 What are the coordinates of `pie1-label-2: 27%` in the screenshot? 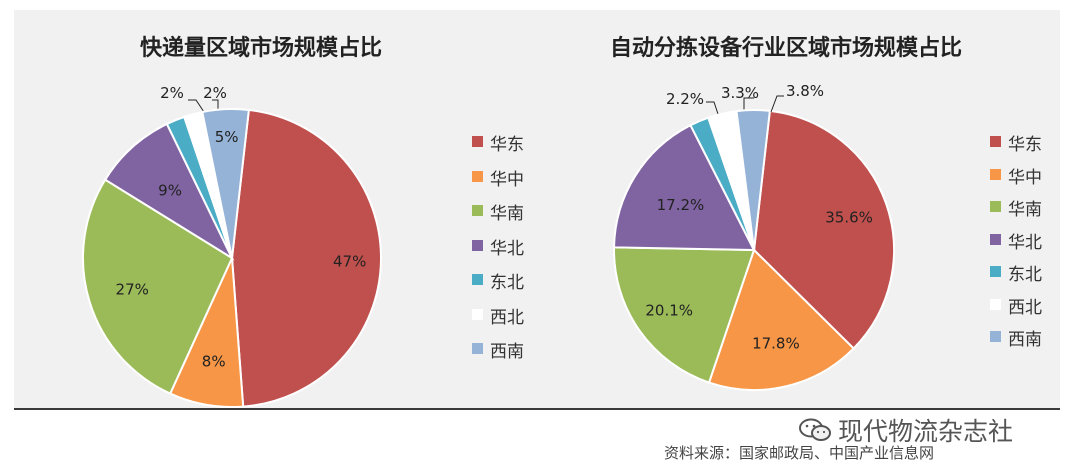 It's located at (132, 289).